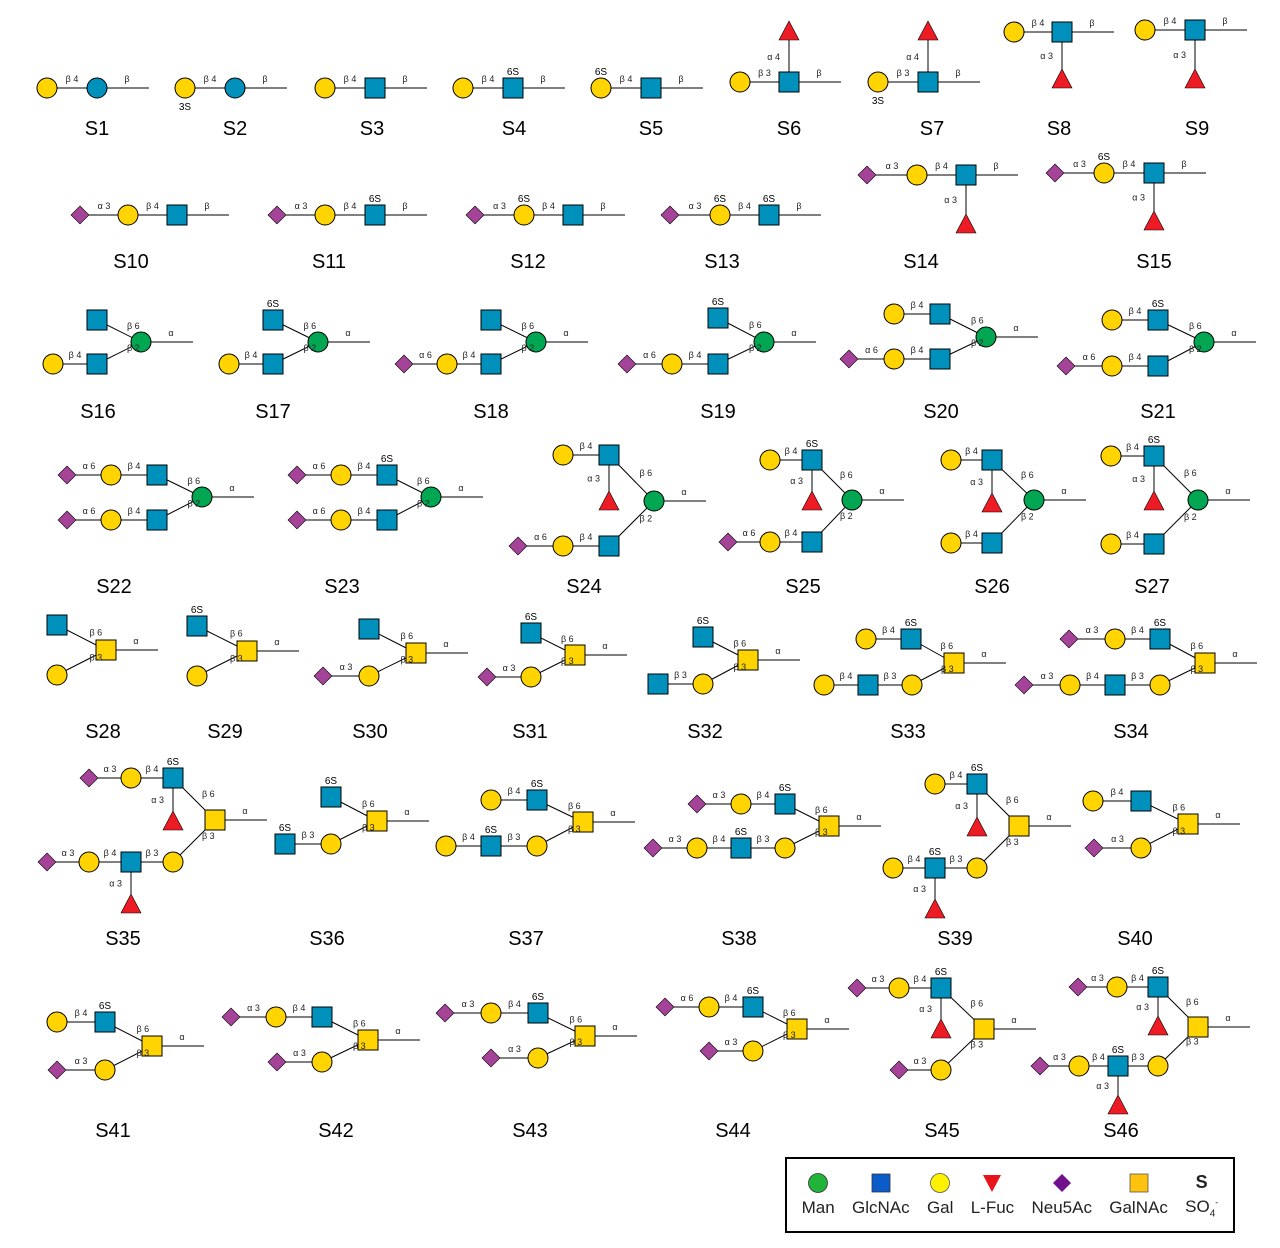  What do you see at coordinates (723, 679) in the screenshot?
I see `glycan-structure-s32: α β 6 6S β 3 β 3 S32` at bounding box center [723, 679].